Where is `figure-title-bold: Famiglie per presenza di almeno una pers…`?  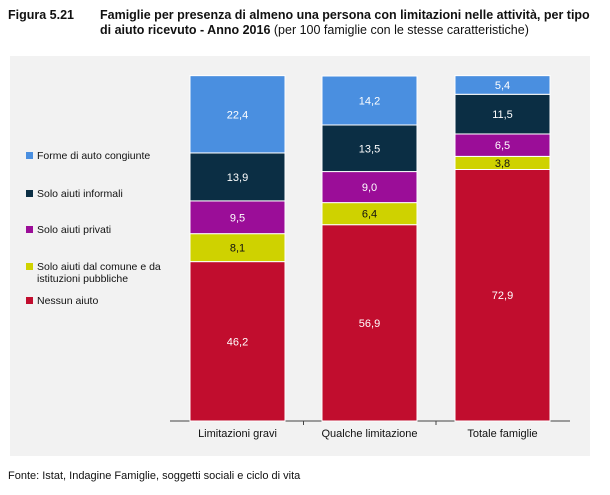
figure-title-bold: Famiglie per presenza di almeno una pers… is located at coordinates (345, 22).